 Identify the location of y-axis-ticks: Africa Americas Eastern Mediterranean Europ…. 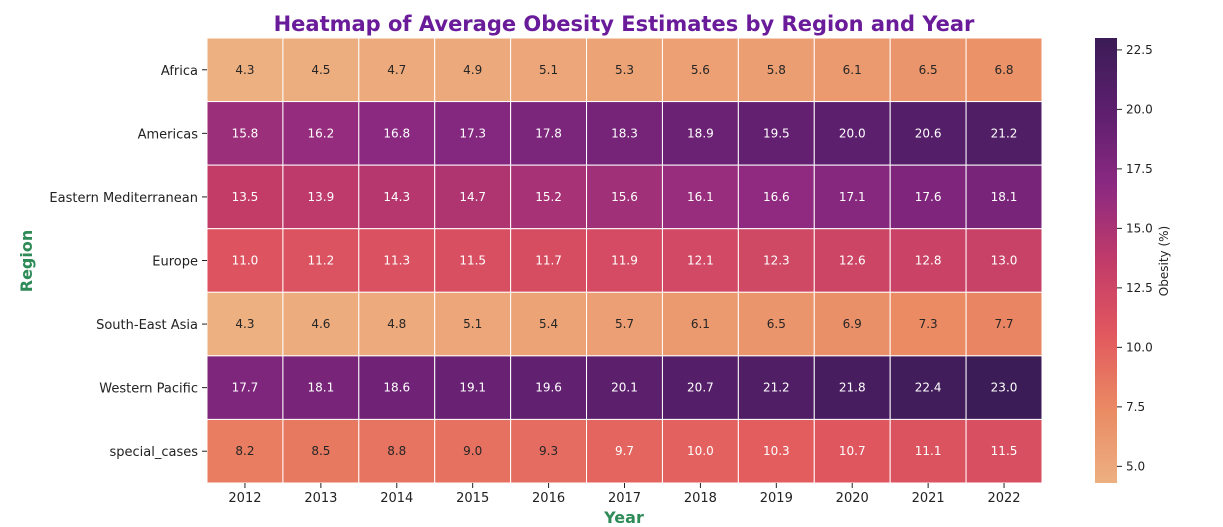
(128, 262).